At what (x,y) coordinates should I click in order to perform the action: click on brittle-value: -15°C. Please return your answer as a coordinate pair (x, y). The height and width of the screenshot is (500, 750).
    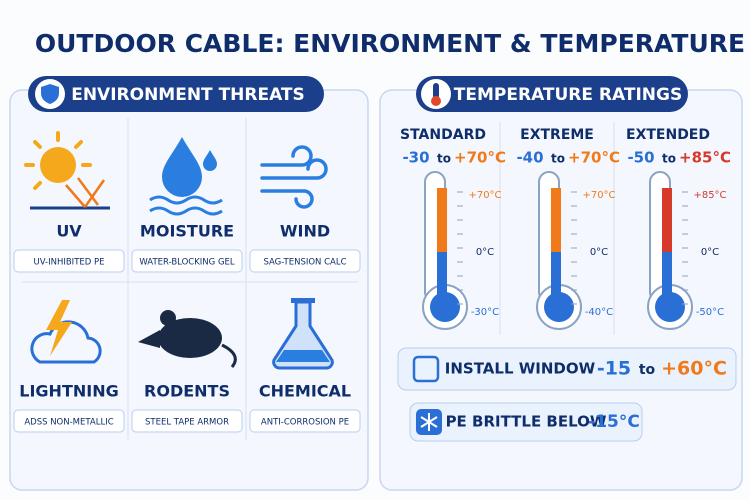
    Looking at the image, I should click on (614, 422).